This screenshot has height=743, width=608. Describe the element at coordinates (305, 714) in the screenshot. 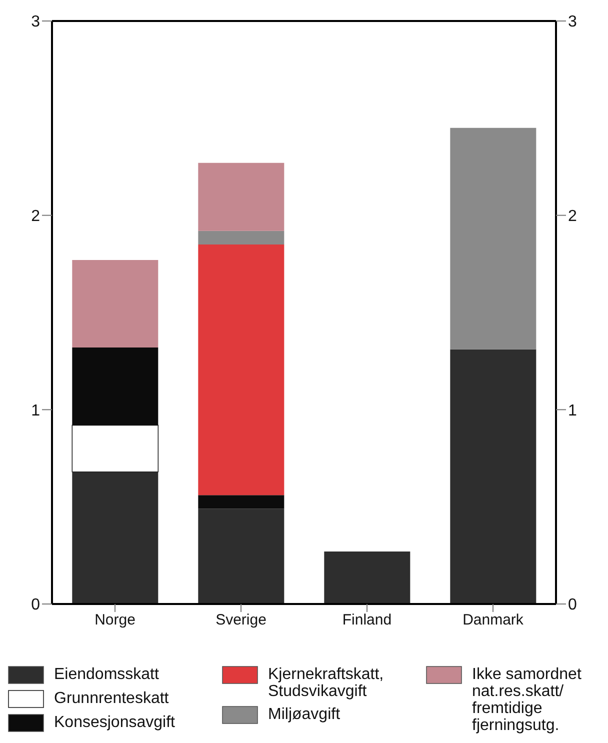

I see `legend-label: Miljøavgift` at that location.